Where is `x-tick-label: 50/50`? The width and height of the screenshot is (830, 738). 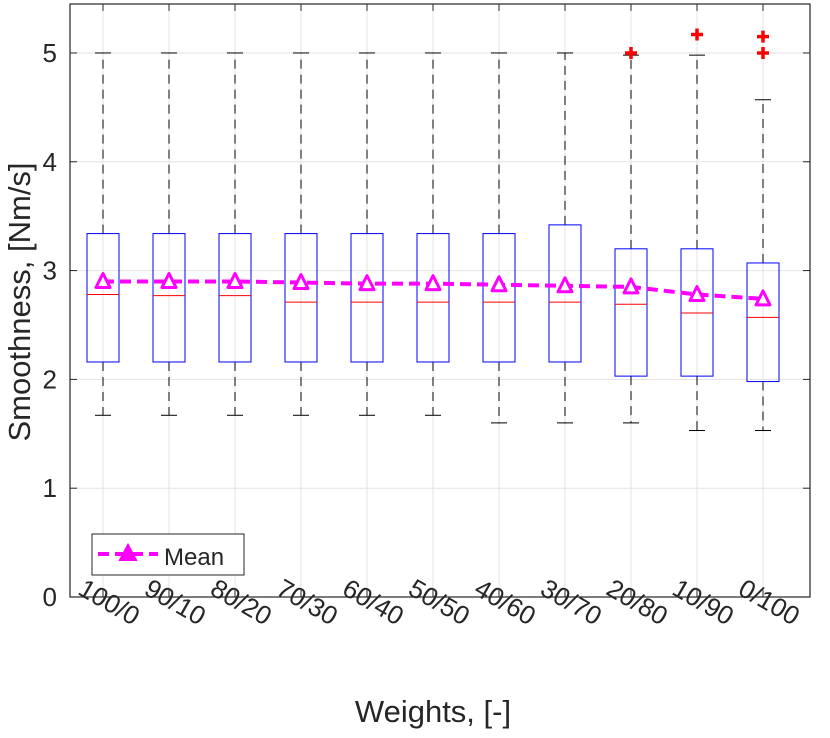
x-tick-label: 50/50 is located at coordinates (439, 602).